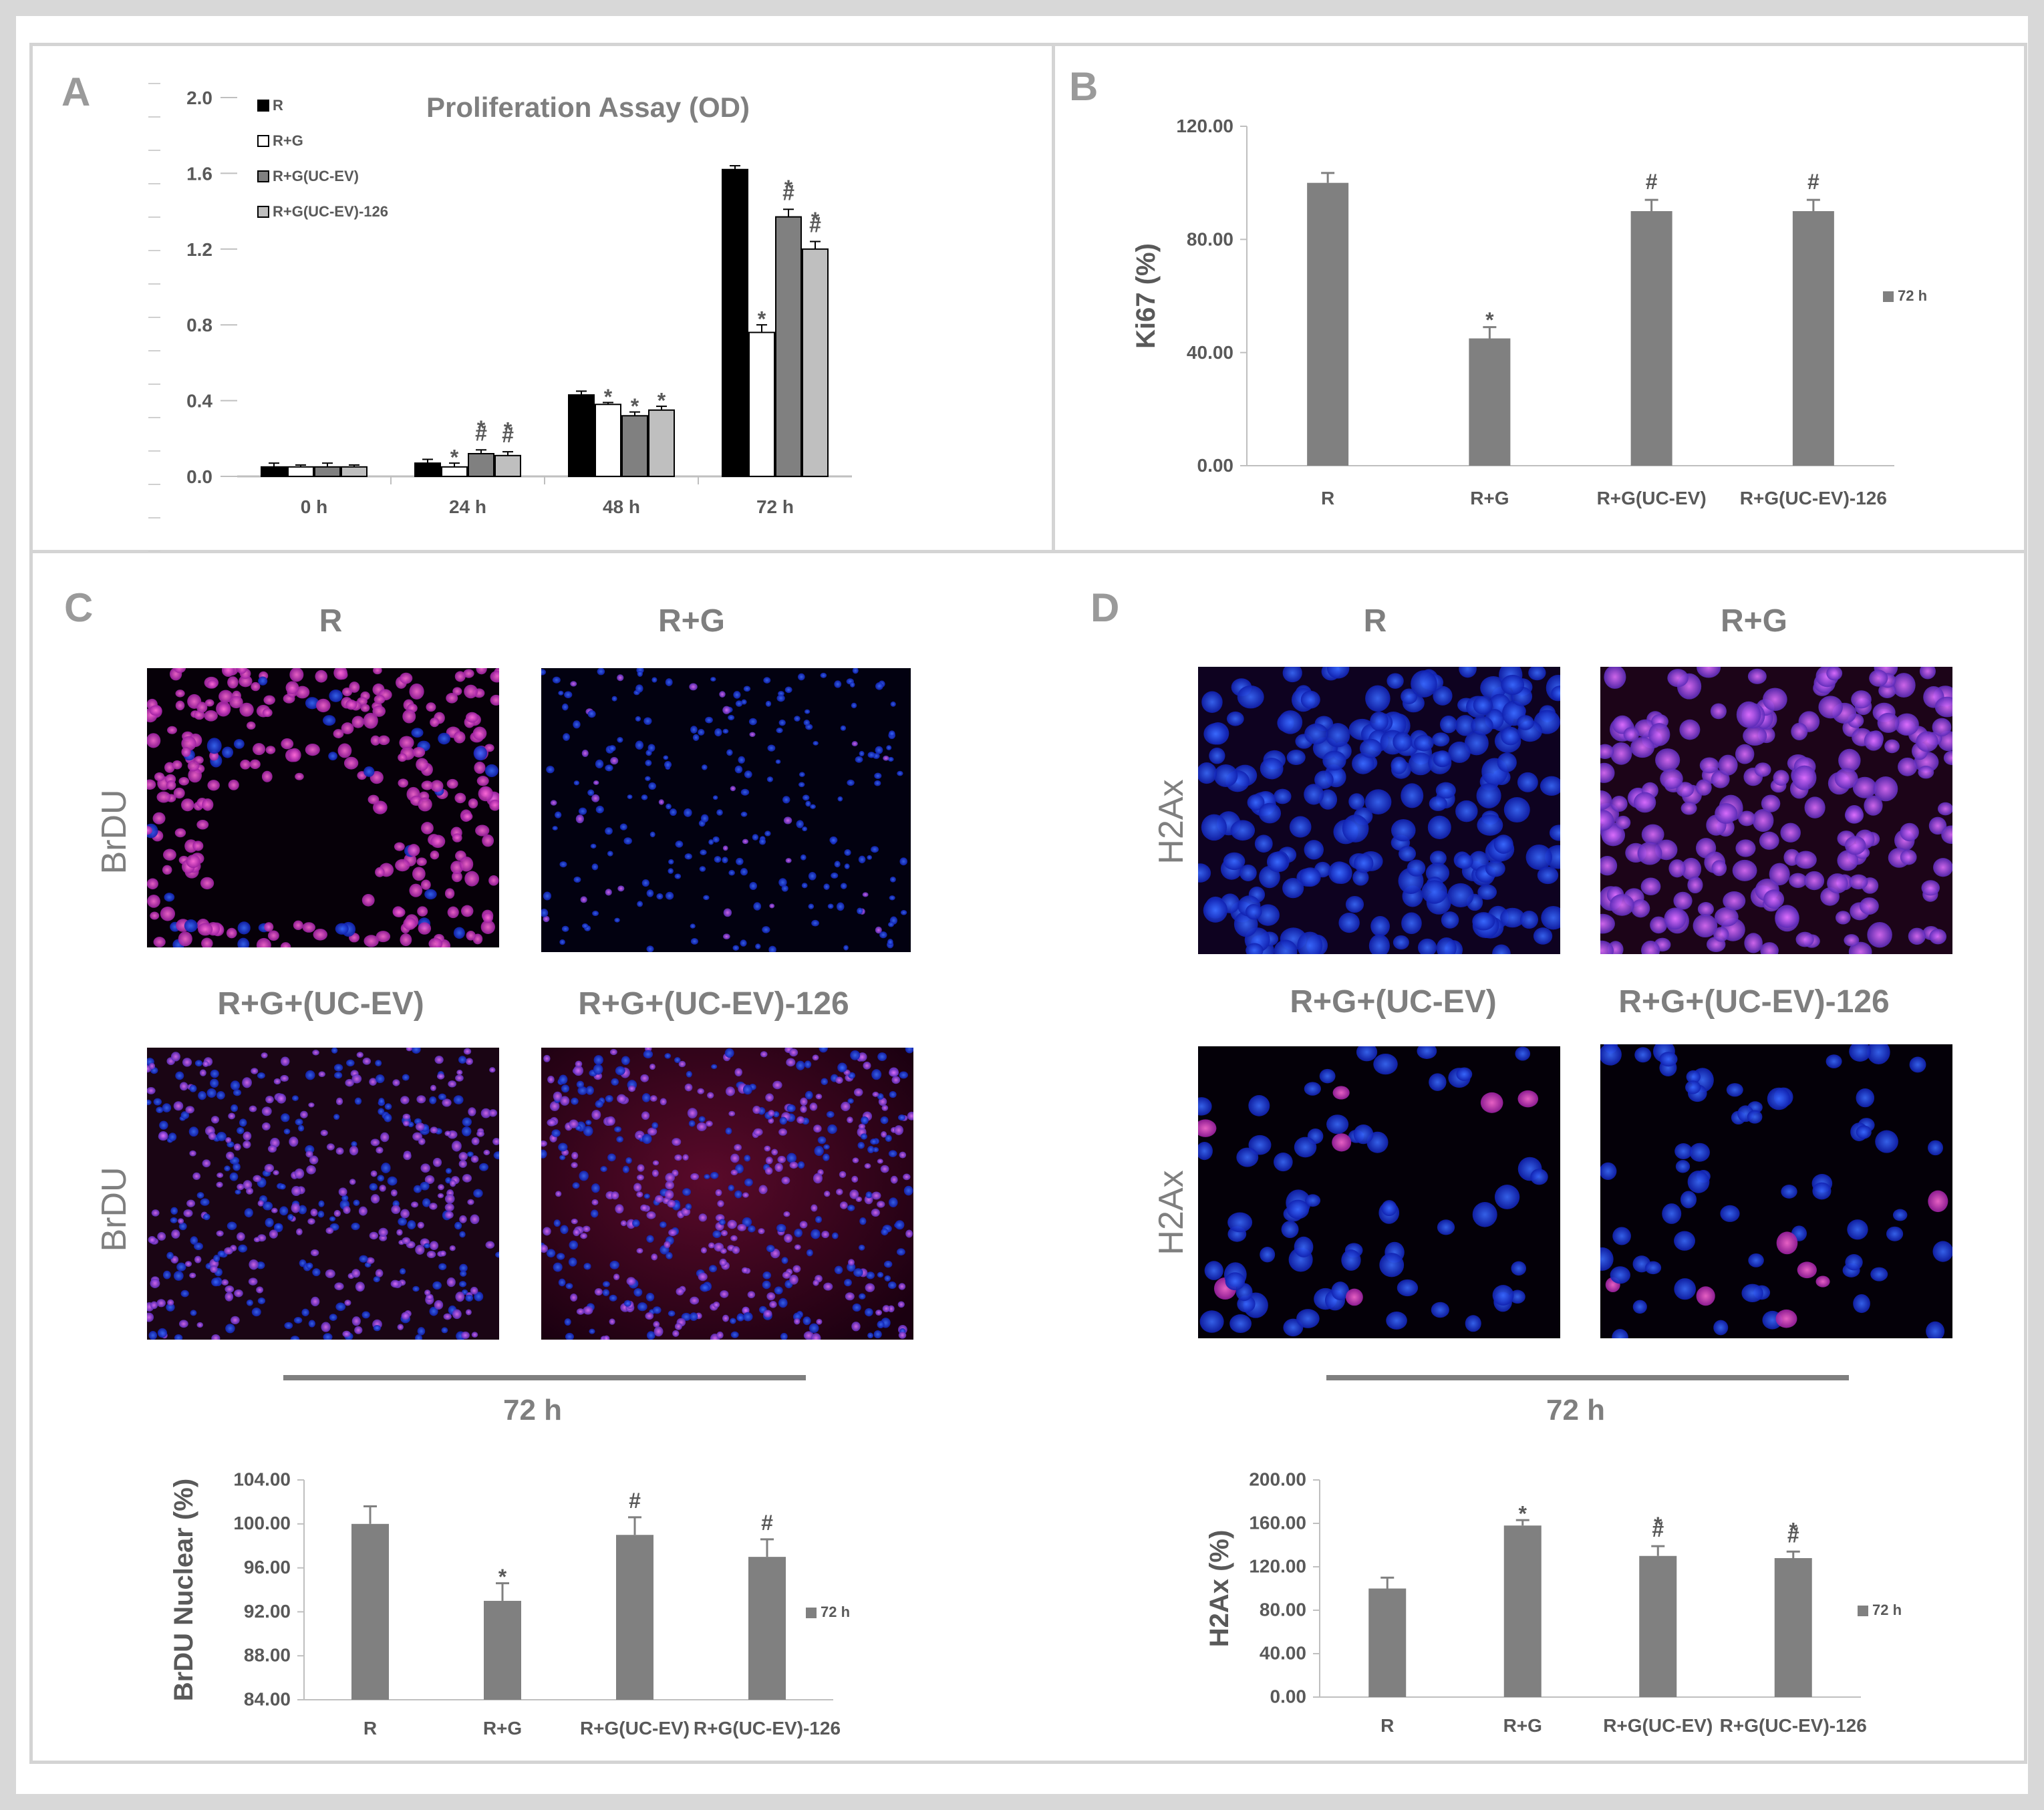 Image resolution: width=2044 pixels, height=1810 pixels. I want to click on chart-a-legend-label: R+G, so click(288, 140).